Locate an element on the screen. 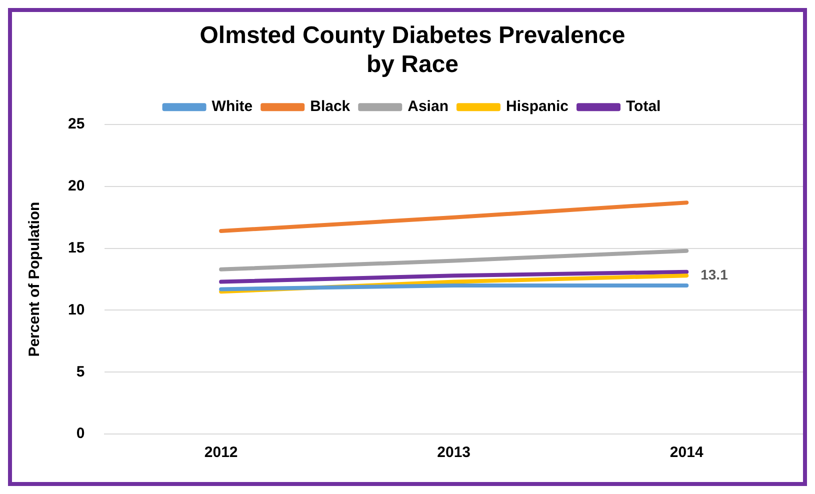 The height and width of the screenshot is (494, 815). y-axis-title: Percent of Population is located at coordinates (35, 279).